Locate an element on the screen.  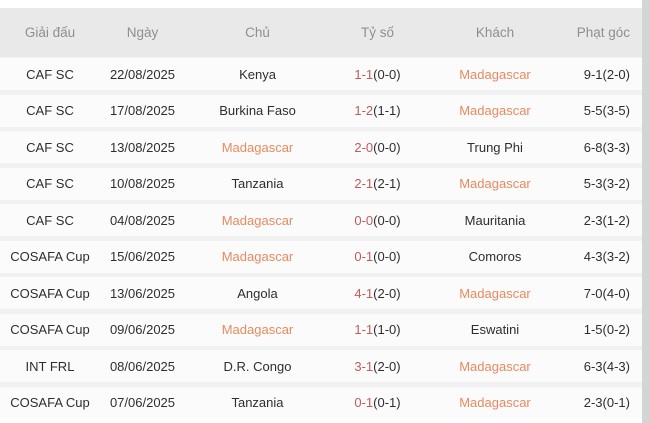
halftime-score: (1-0) is located at coordinates (387, 329).